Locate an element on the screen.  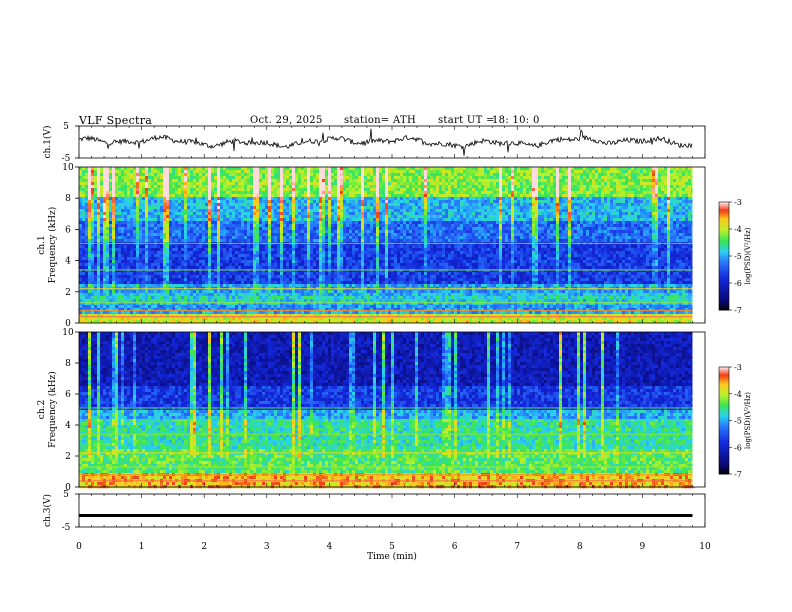
x-tick-label: 10 is located at coordinates (705, 547).